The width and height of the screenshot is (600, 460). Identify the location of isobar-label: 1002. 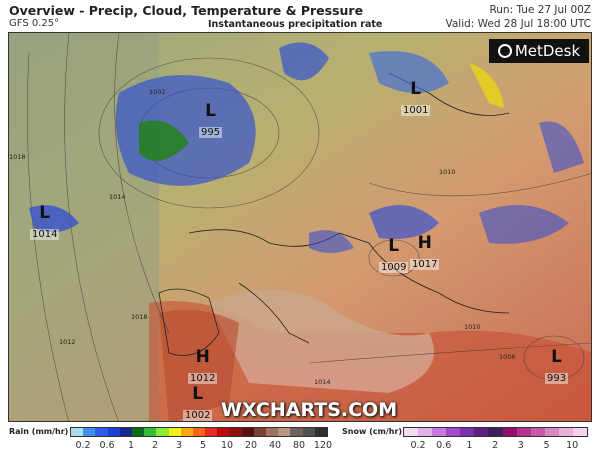
(157, 92).